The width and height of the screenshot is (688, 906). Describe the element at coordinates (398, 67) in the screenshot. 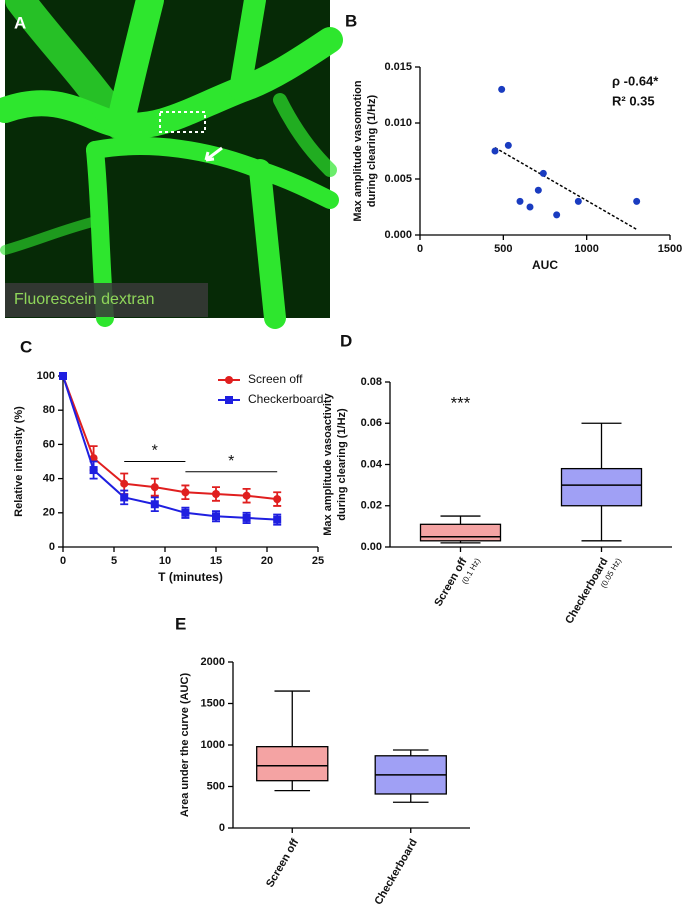

I see `y-tick-label: 0.015` at that location.